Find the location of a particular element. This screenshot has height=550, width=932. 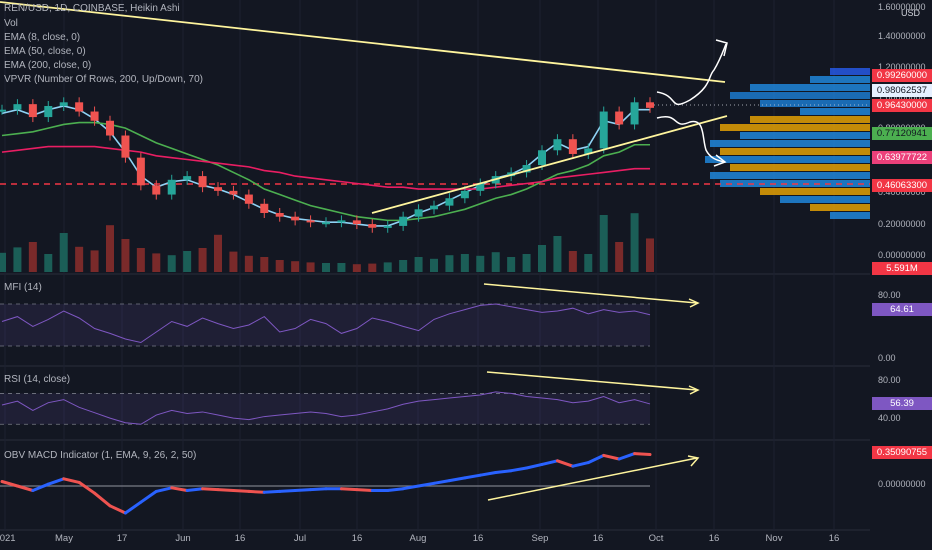

price-tag: 0.96430000 is located at coordinates (902, 105).